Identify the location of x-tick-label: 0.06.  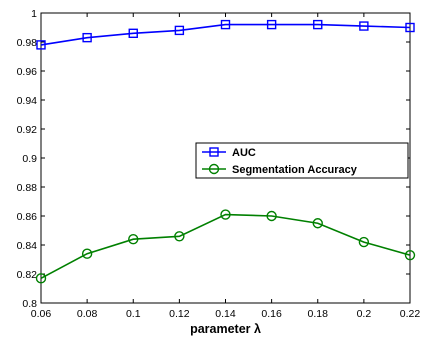
(41, 314).